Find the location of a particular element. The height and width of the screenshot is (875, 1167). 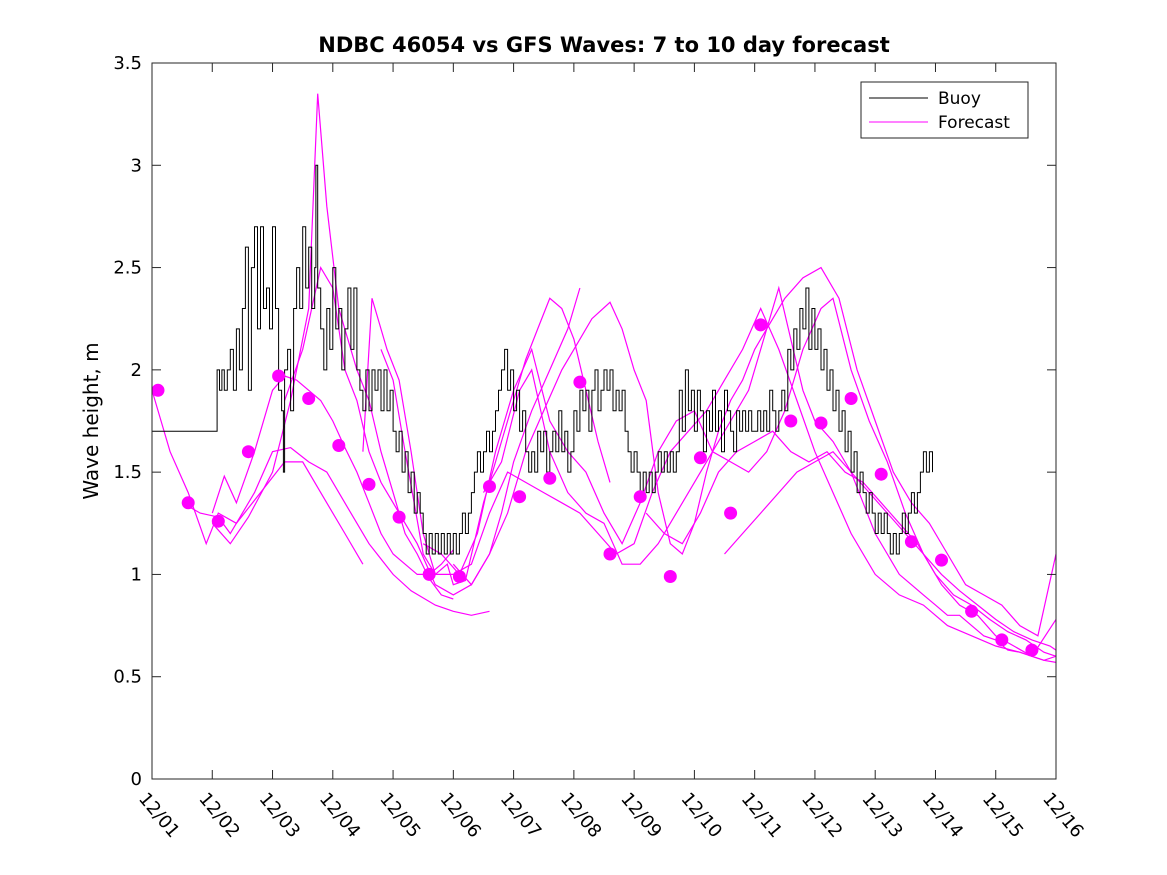

y-tick-label: 1 is located at coordinates (136, 574).